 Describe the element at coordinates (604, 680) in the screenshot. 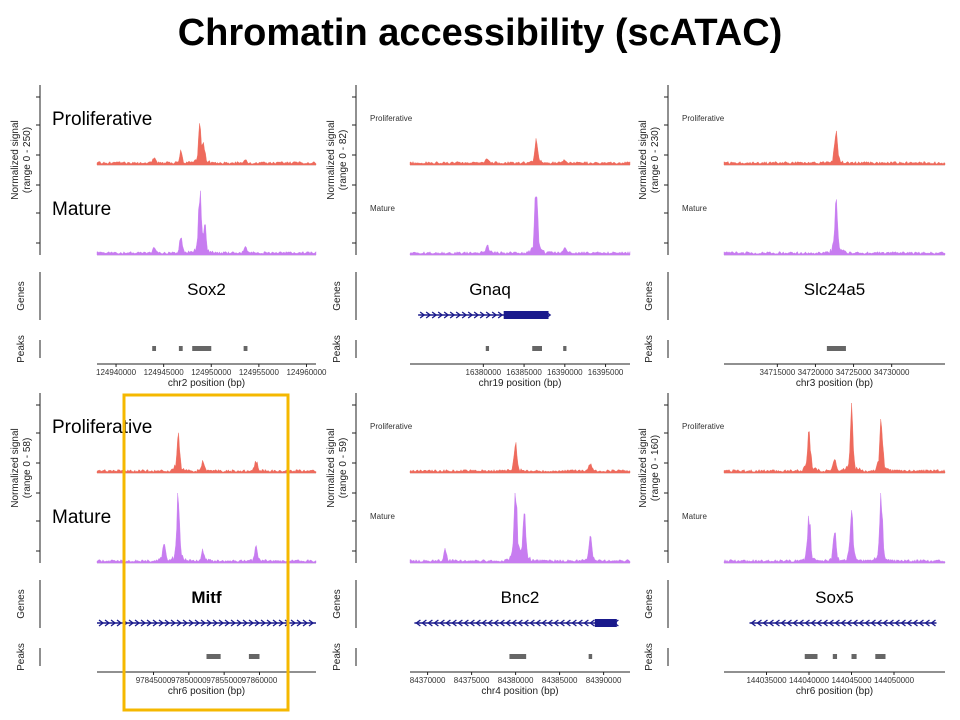

I see `x-tick-label: 84390000` at that location.